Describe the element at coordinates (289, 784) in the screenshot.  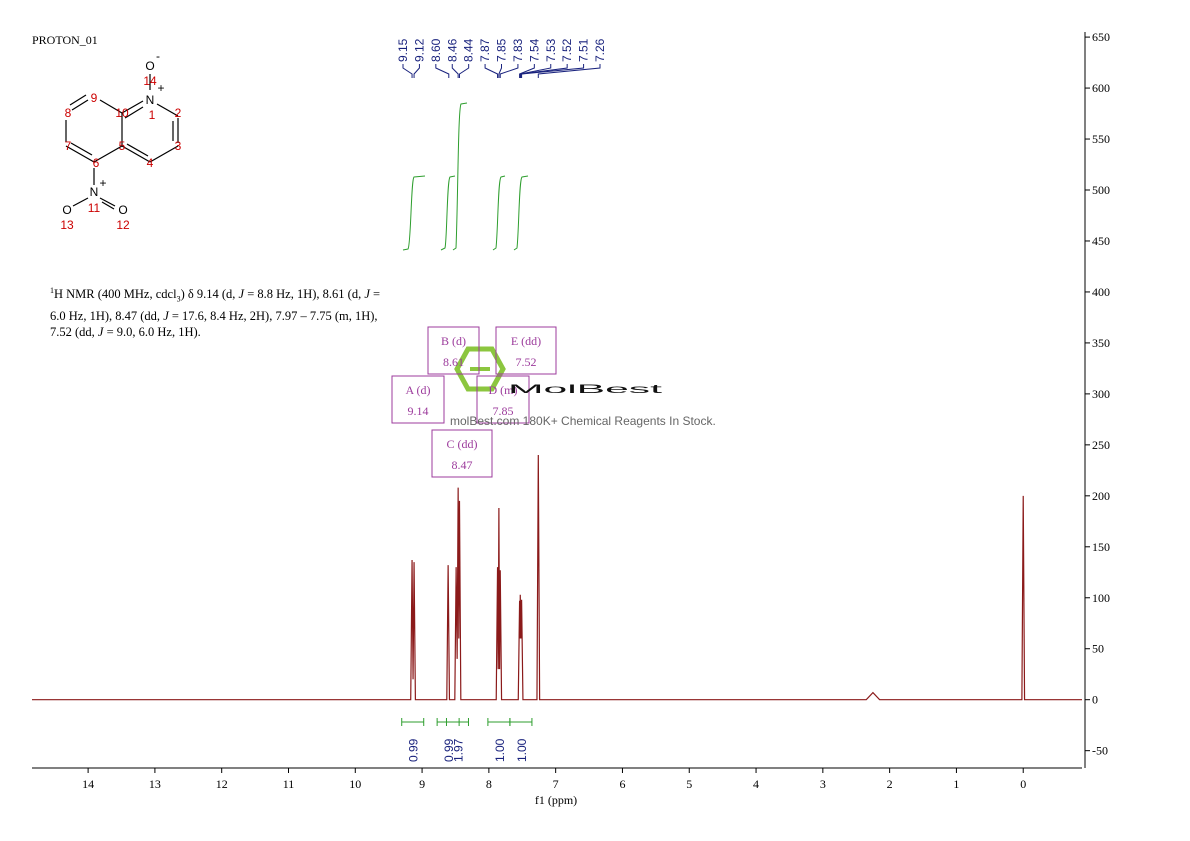
I see `x-tick-label: 11` at that location.